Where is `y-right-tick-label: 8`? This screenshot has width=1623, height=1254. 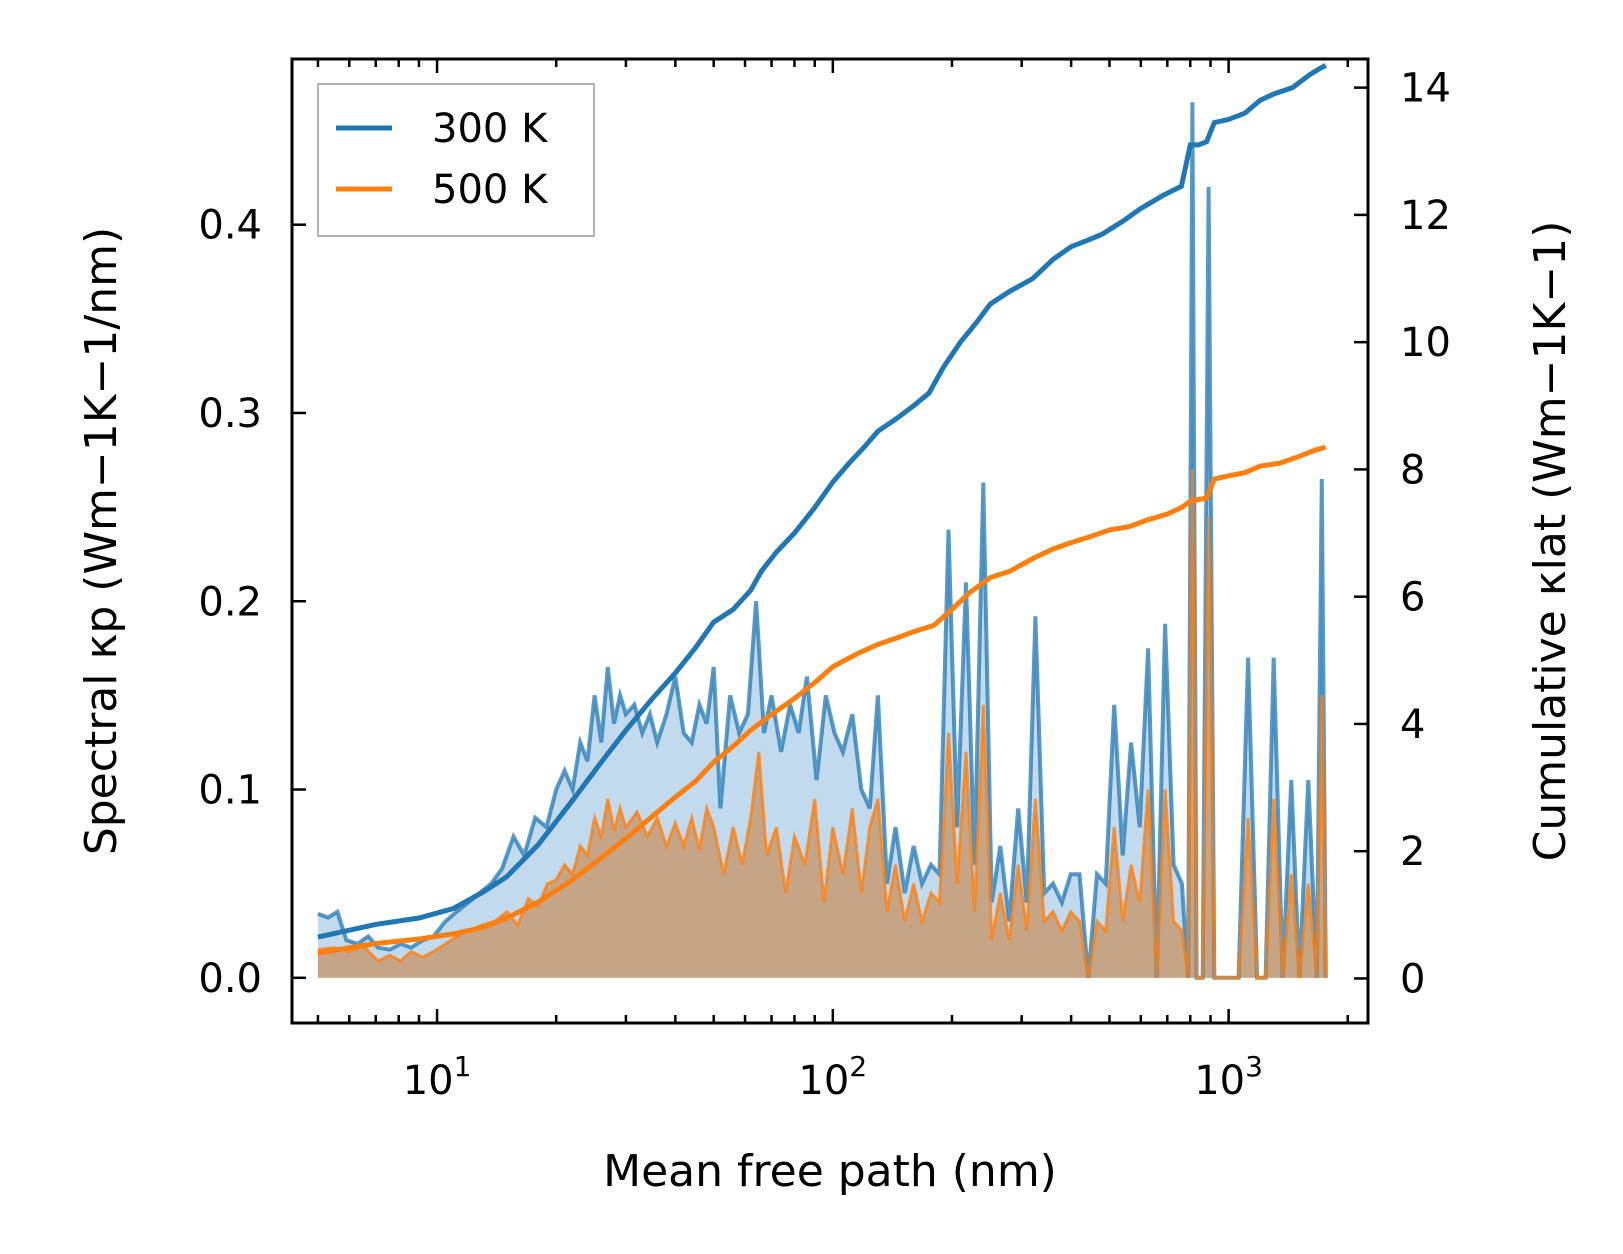 y-right-tick-label: 8 is located at coordinates (1412, 470).